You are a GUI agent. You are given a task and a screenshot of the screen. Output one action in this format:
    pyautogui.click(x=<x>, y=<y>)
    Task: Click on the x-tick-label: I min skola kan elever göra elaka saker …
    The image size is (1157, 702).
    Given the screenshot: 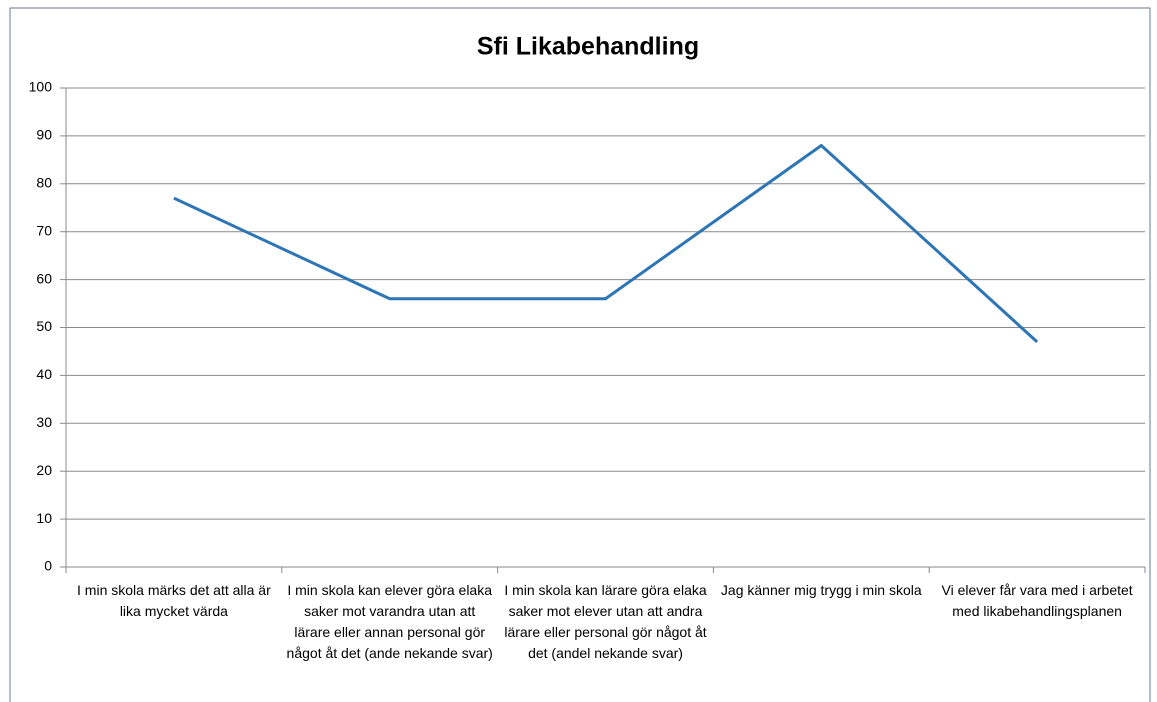 What is the action you would take?
    pyautogui.click(x=389, y=621)
    